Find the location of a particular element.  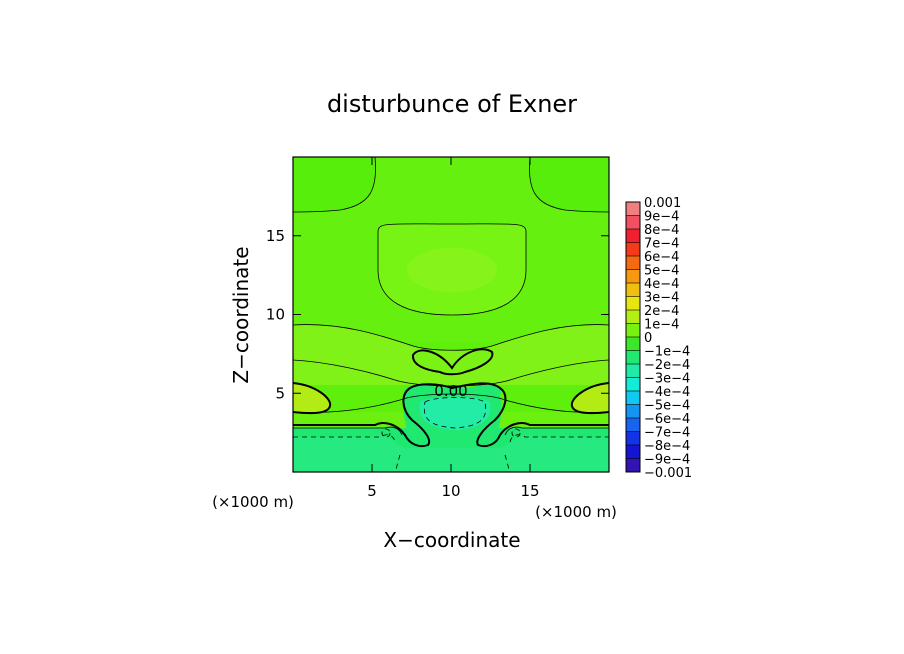

central-plume-core is located at coordinates (455, 413).